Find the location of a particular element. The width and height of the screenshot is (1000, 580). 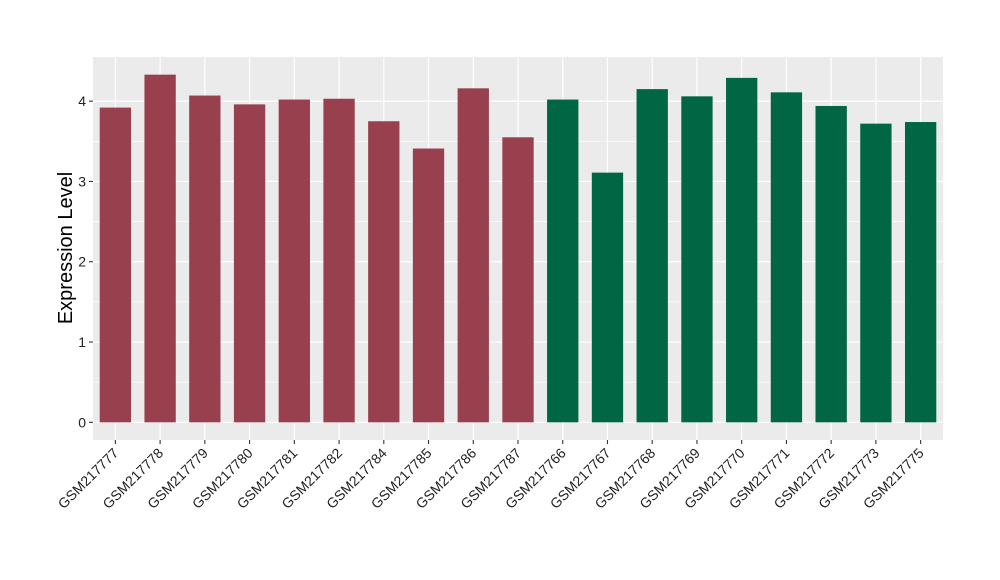

bar-GSM217772 is located at coordinates (831, 264).